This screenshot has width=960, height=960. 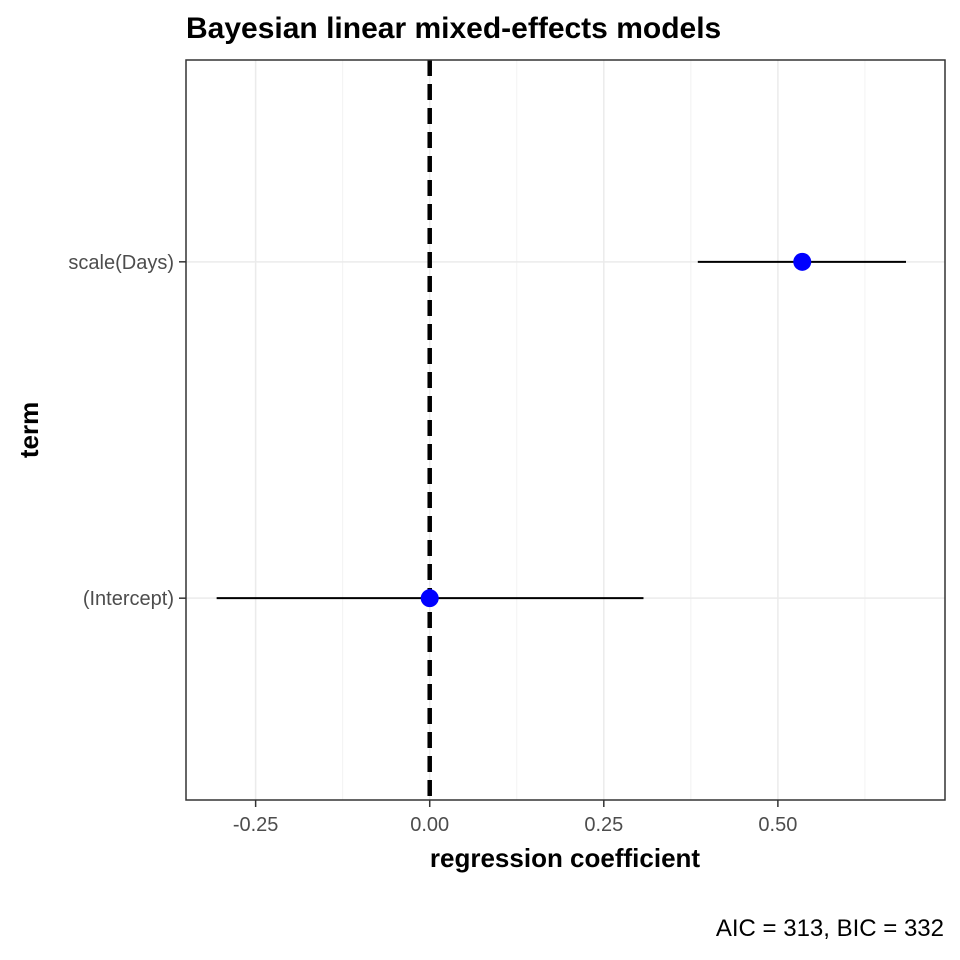 I want to click on x-tick-label: 0.50, so click(x=777, y=825).